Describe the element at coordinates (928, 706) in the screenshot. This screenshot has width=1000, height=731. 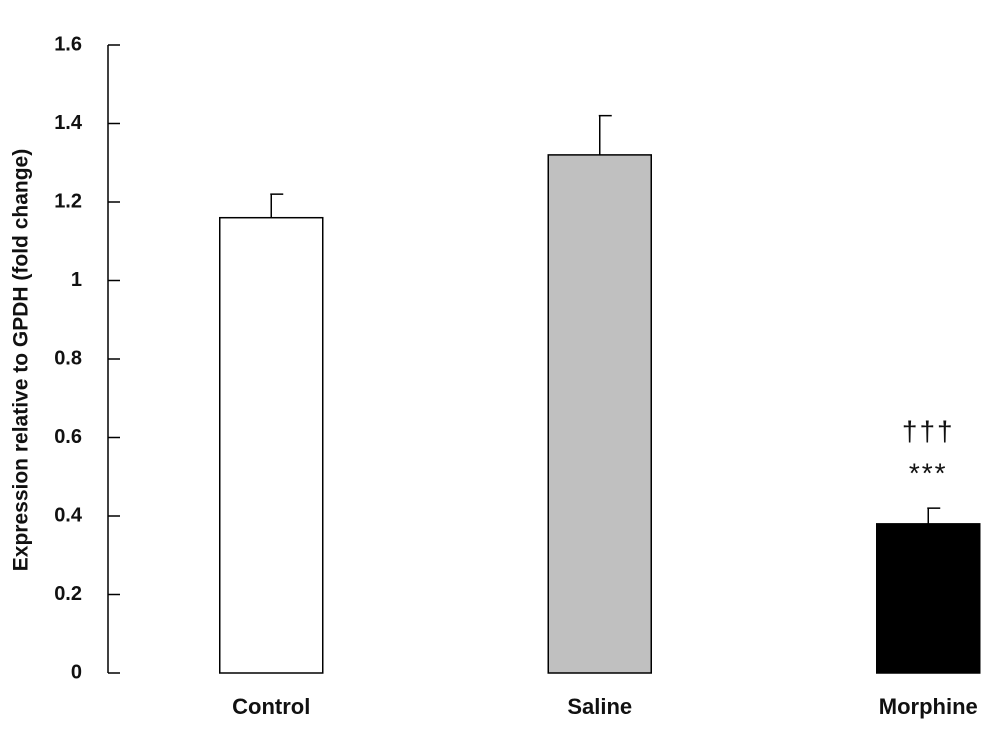
I see `x-tick-label: Morphine` at that location.